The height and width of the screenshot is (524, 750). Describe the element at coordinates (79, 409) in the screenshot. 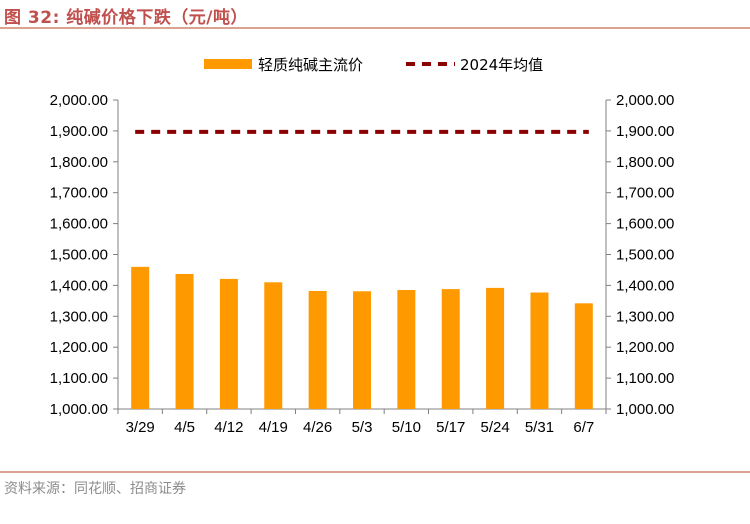

I see `y-tick-label-left: 1,000.00` at that location.